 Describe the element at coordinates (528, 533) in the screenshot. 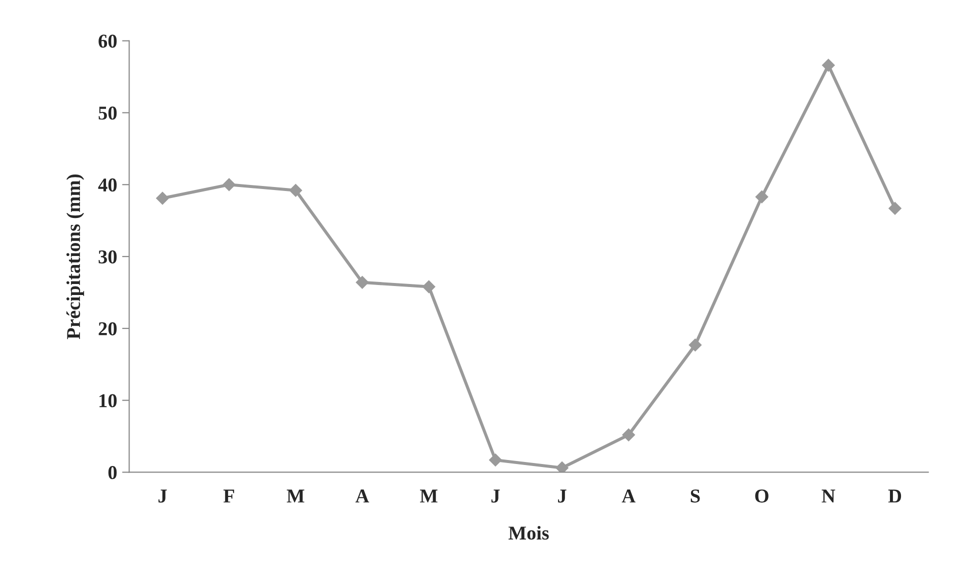

I see `x-axis-title: Mois` at that location.